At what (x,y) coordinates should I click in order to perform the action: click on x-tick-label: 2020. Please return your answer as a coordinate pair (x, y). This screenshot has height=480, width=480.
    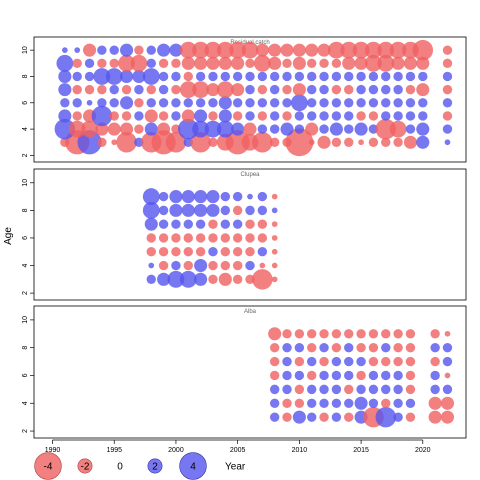
    Looking at the image, I should click on (423, 450).